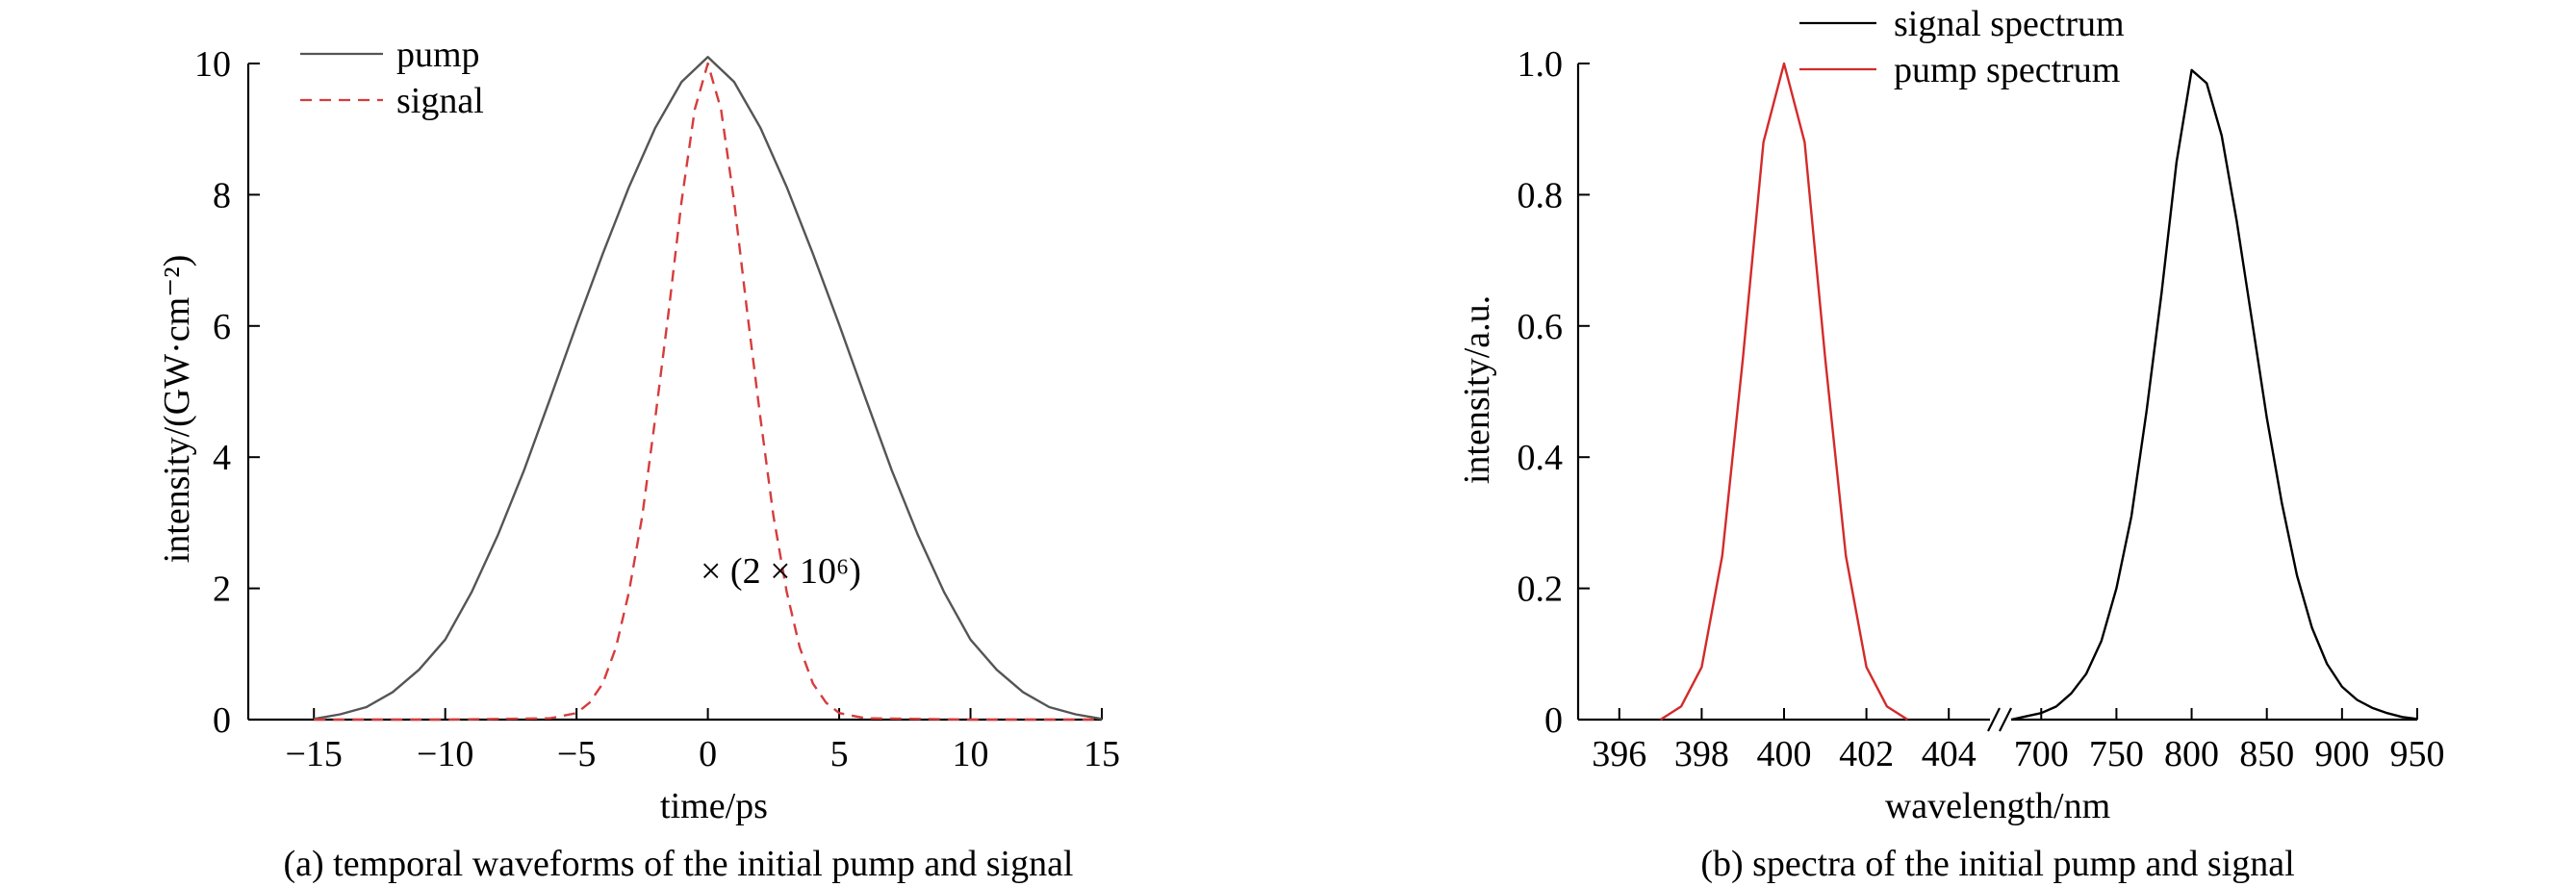  I want to click on panel-a-y-tick-label: 10, so click(212, 64).